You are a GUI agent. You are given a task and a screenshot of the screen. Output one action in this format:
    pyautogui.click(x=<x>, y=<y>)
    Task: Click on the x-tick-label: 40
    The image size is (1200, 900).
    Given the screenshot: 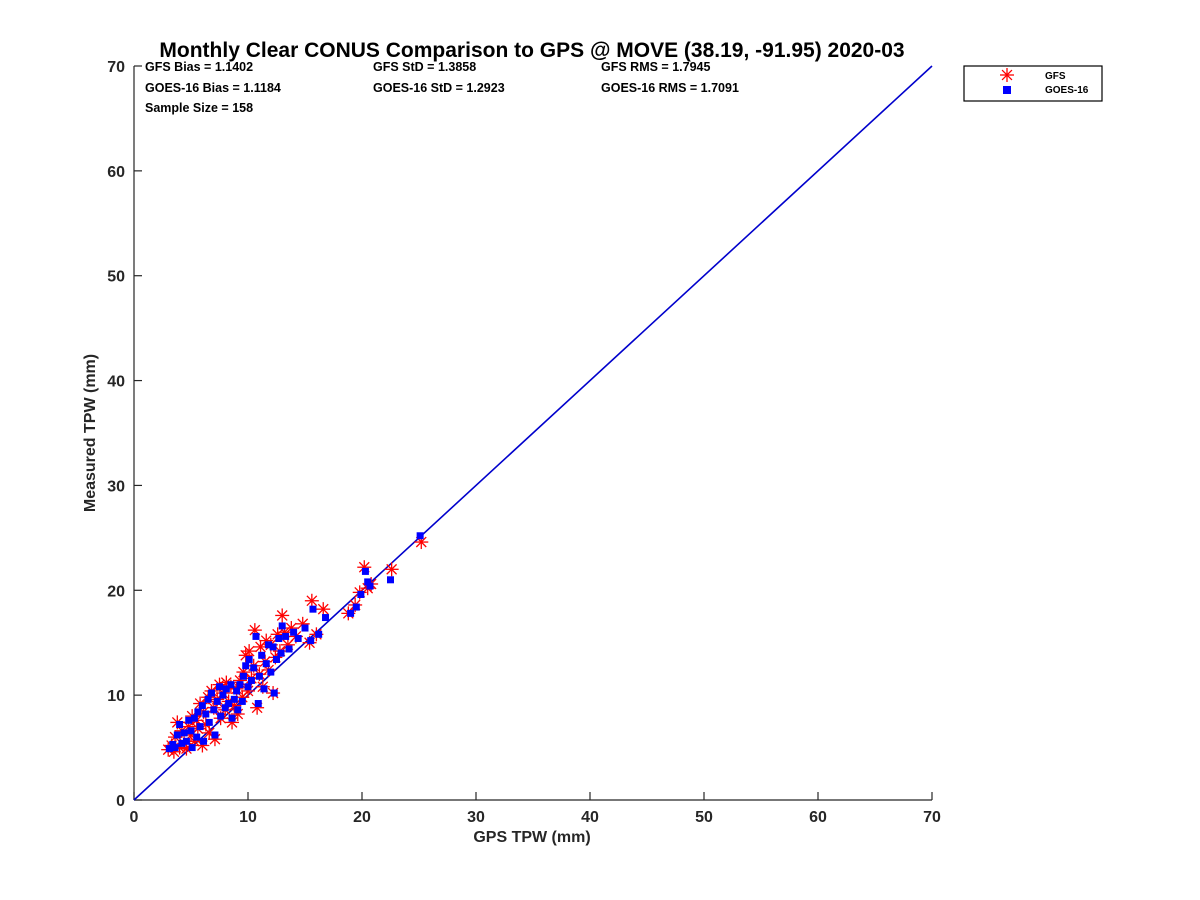 What is the action you would take?
    pyautogui.click(x=590, y=817)
    